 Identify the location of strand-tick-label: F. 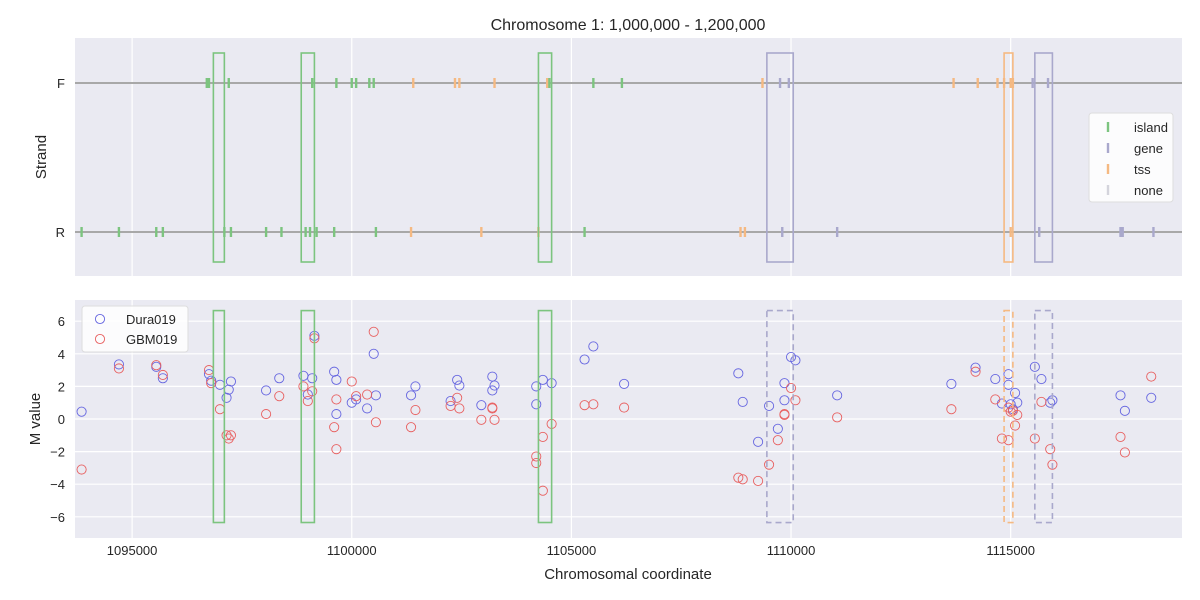
(61, 83).